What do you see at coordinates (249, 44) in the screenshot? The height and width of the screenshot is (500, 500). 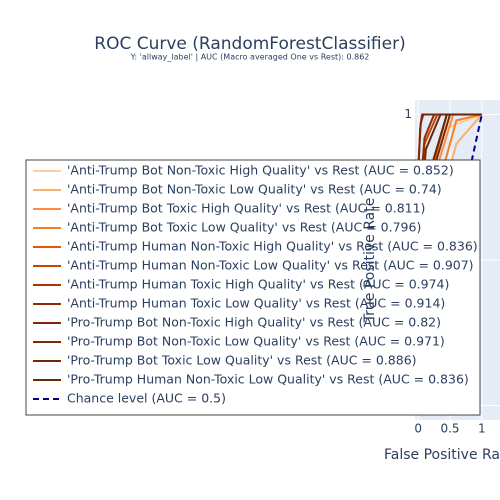 I see `chart-title: ROC Curve (RandomForestClassifier)` at bounding box center [249, 44].